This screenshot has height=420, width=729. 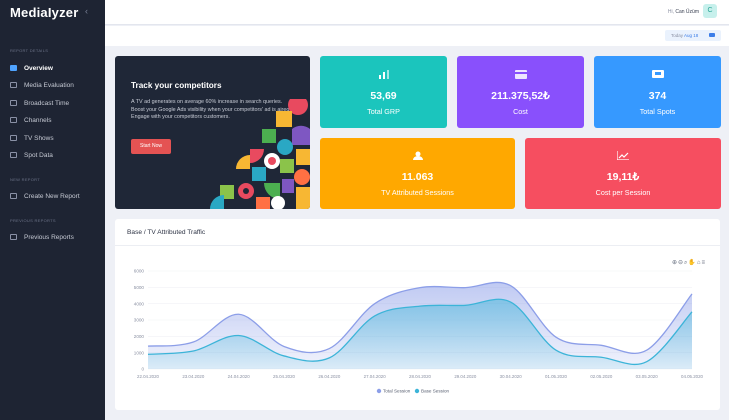 I want to click on zoom-in-icon: ⊕, so click(x=674, y=263).